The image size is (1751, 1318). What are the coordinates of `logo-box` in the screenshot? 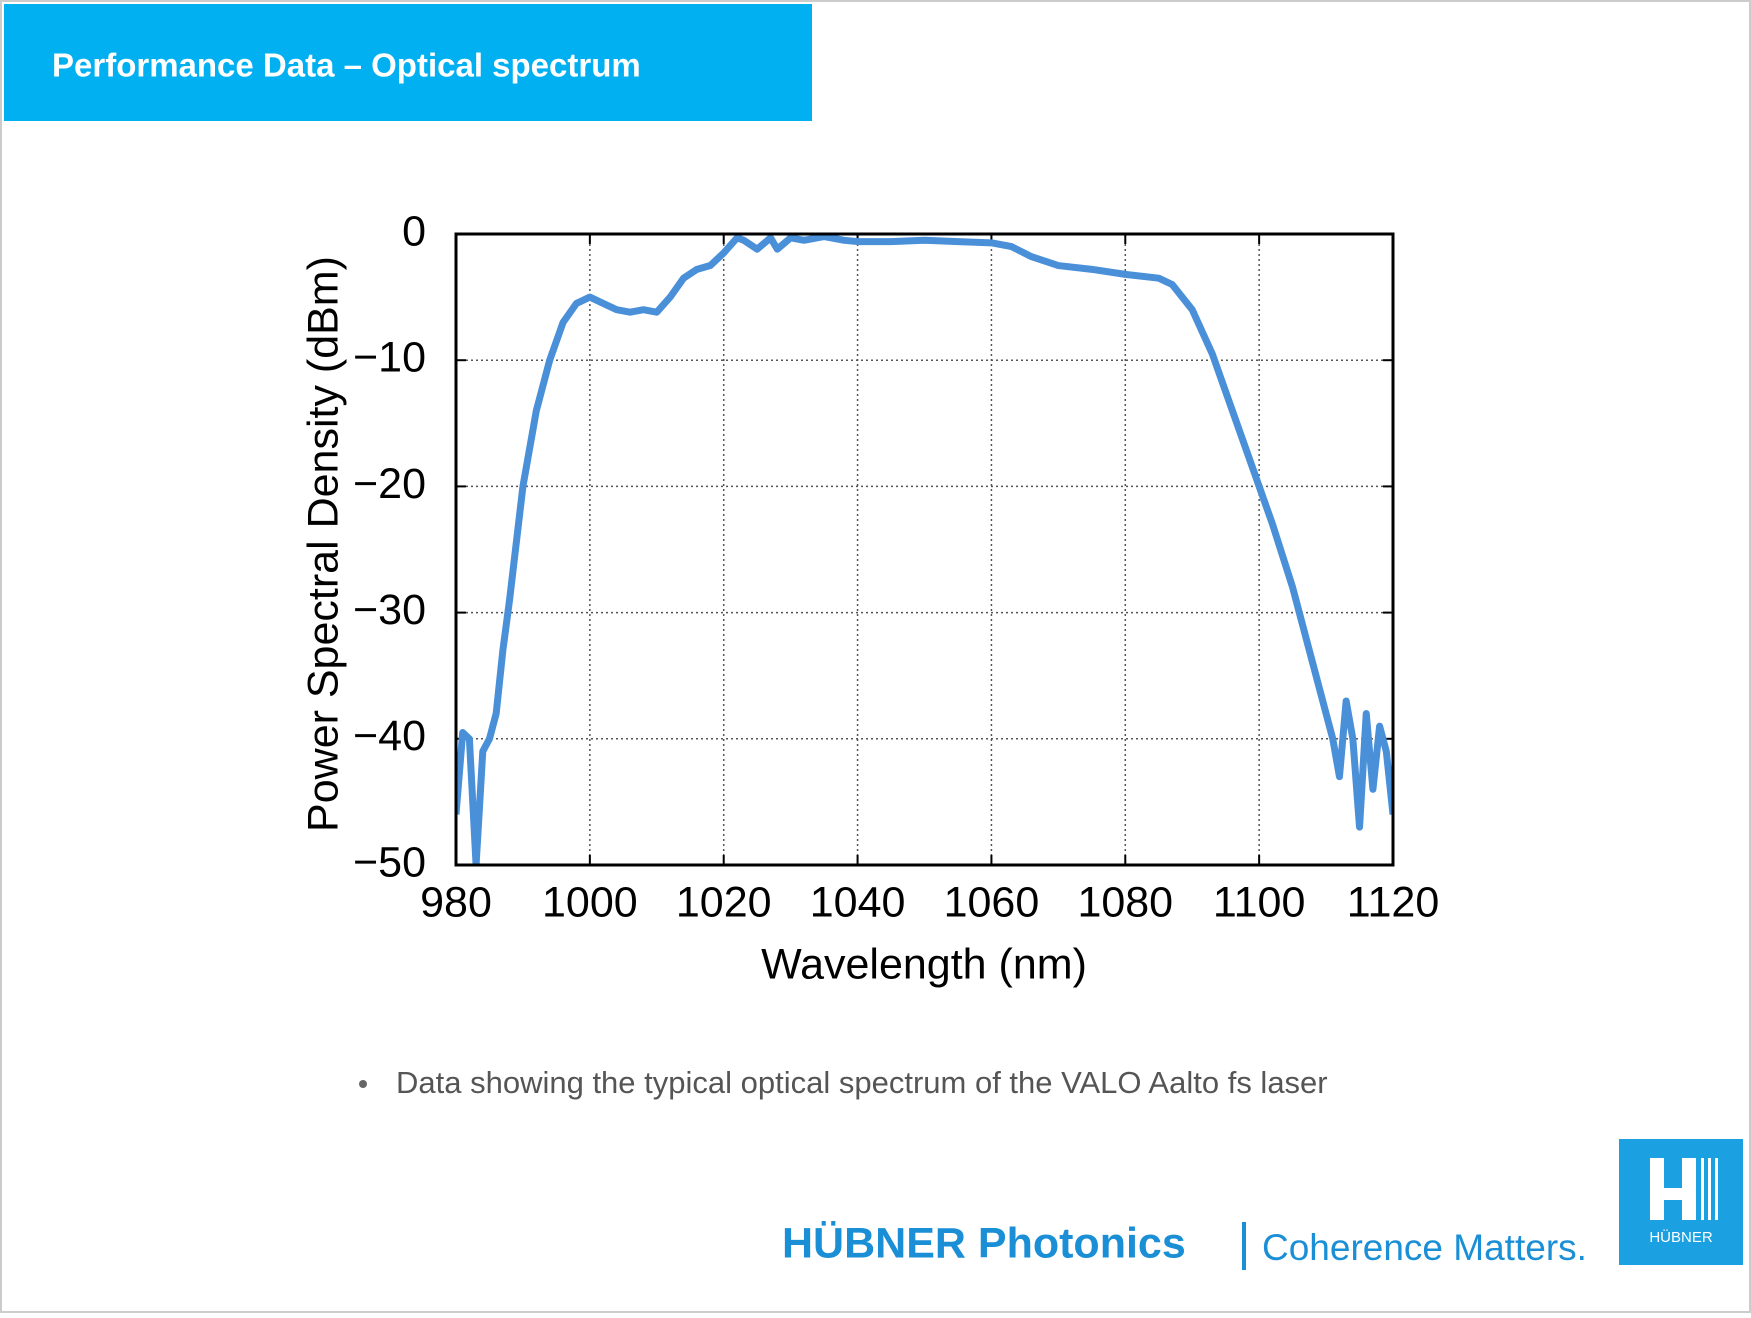 It's located at (1681, 1202).